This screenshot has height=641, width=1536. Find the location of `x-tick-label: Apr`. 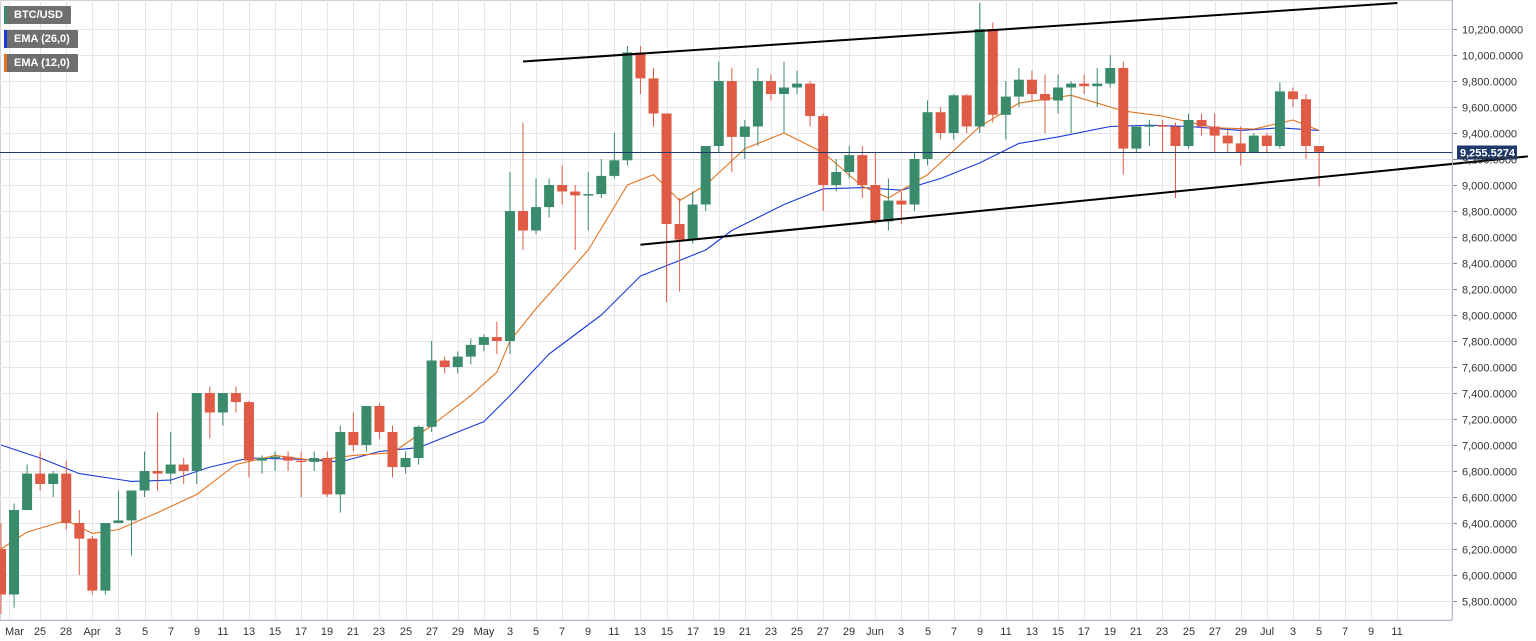

x-tick-label: Apr is located at coordinates (91, 632).